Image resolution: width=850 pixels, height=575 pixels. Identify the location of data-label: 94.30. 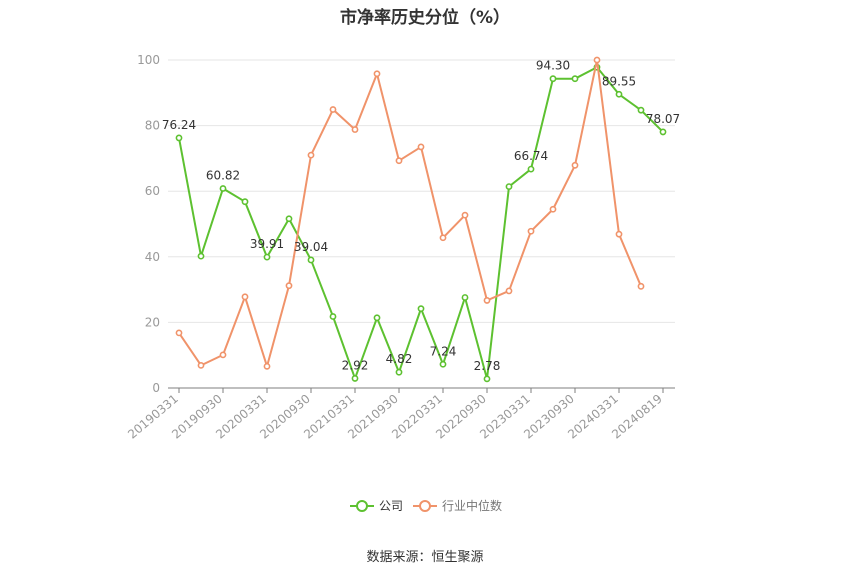
(553, 66).